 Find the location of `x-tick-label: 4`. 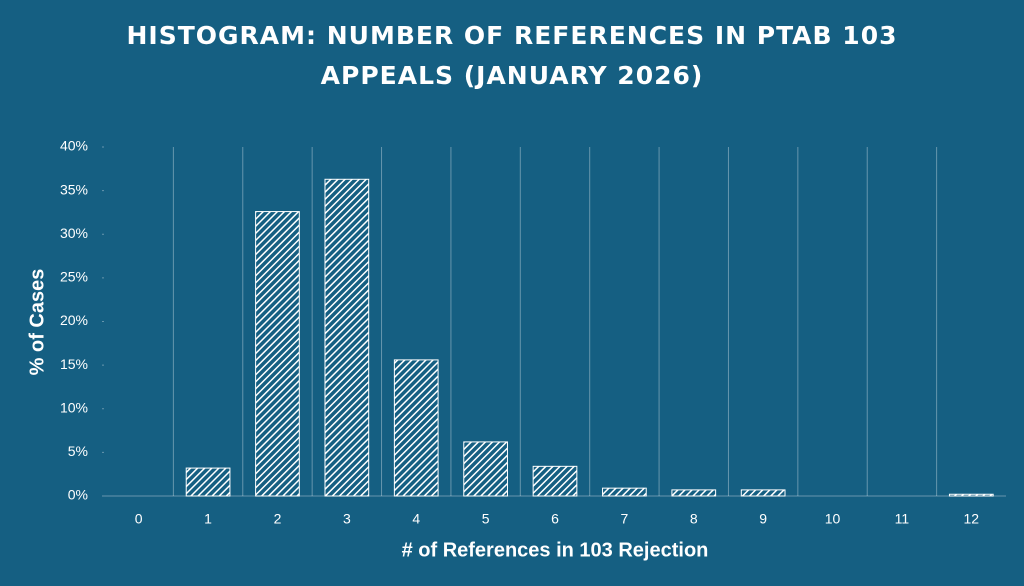

x-tick-label: 4 is located at coordinates (416, 519).